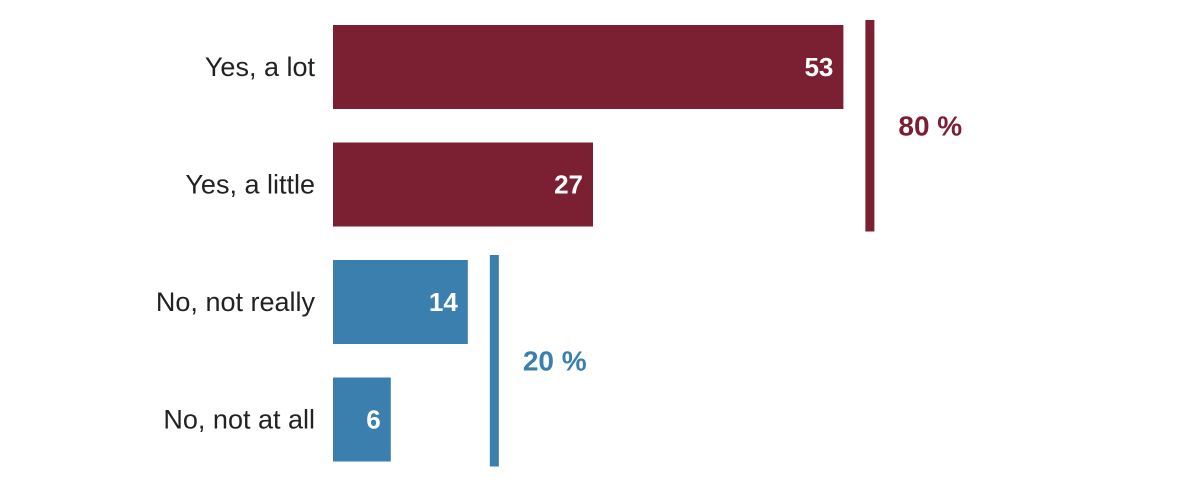 This screenshot has height=482, width=1184. Describe the element at coordinates (568, 185) in the screenshot. I see `value-label-yes-a-little: 27` at that location.